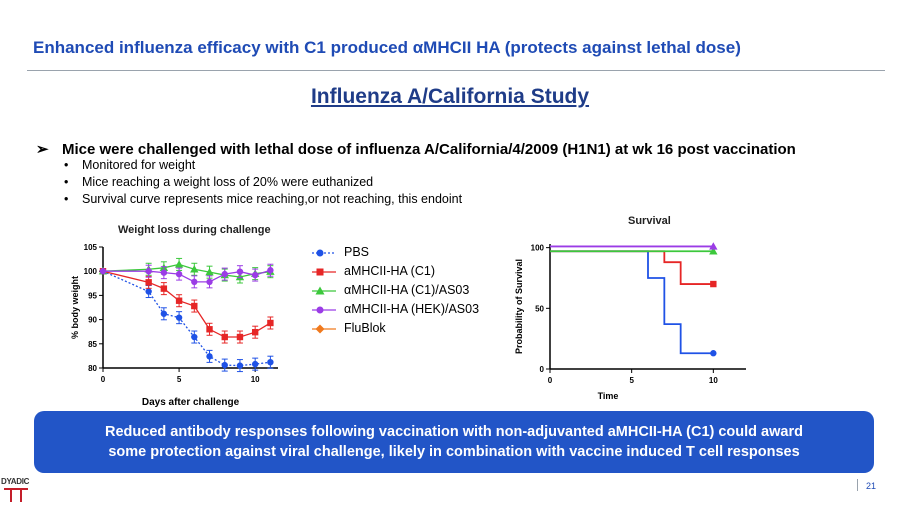 The image size is (900, 506). What do you see at coordinates (194, 230) in the screenshot?
I see `weight-chart-title: Weight loss during challenge` at bounding box center [194, 230].